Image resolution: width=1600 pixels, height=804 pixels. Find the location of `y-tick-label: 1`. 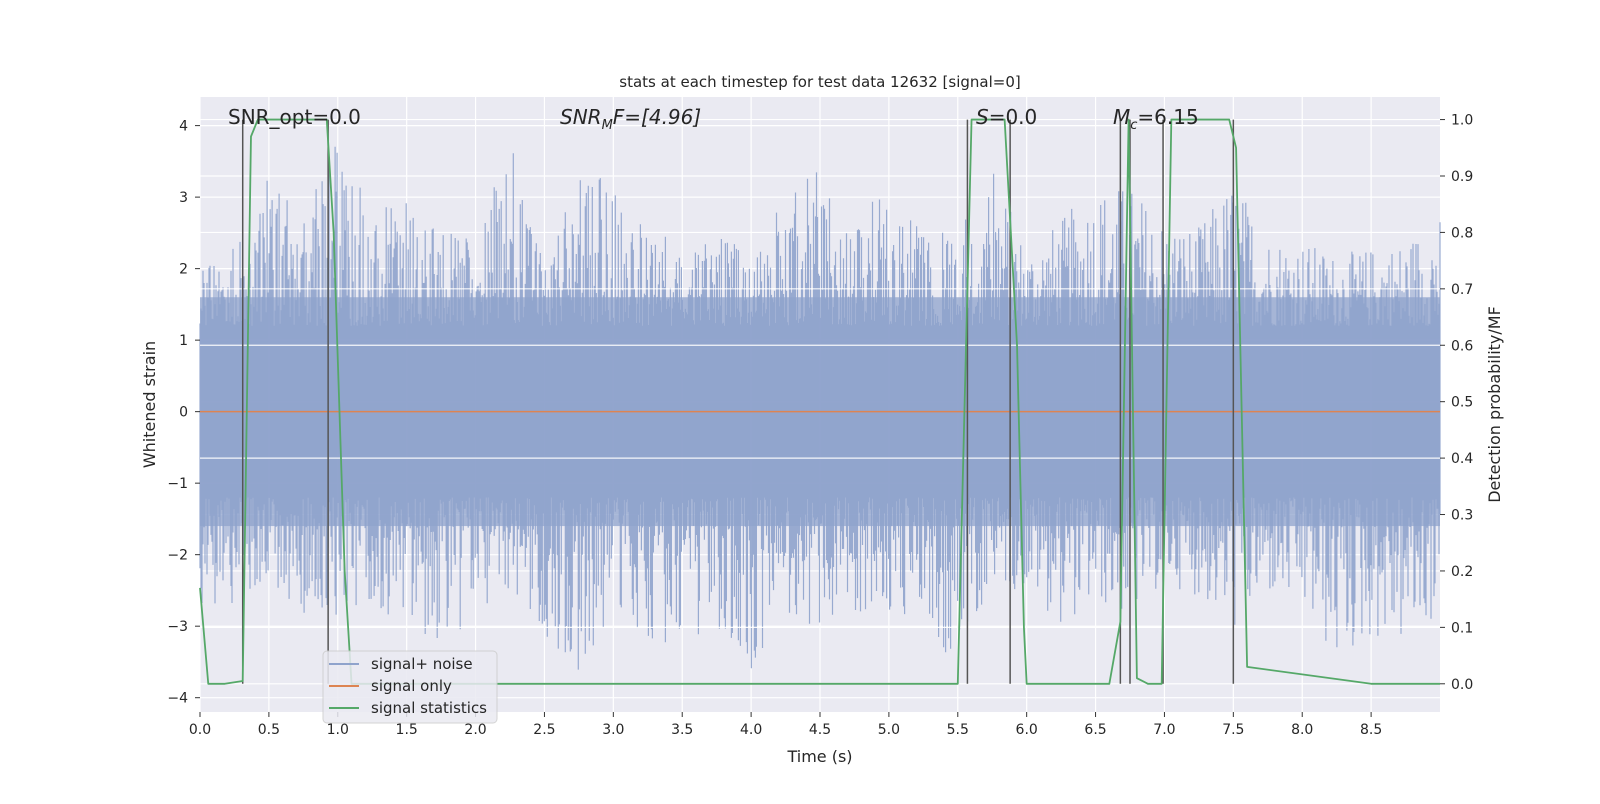

y-tick-label: 1 is located at coordinates (183, 341).